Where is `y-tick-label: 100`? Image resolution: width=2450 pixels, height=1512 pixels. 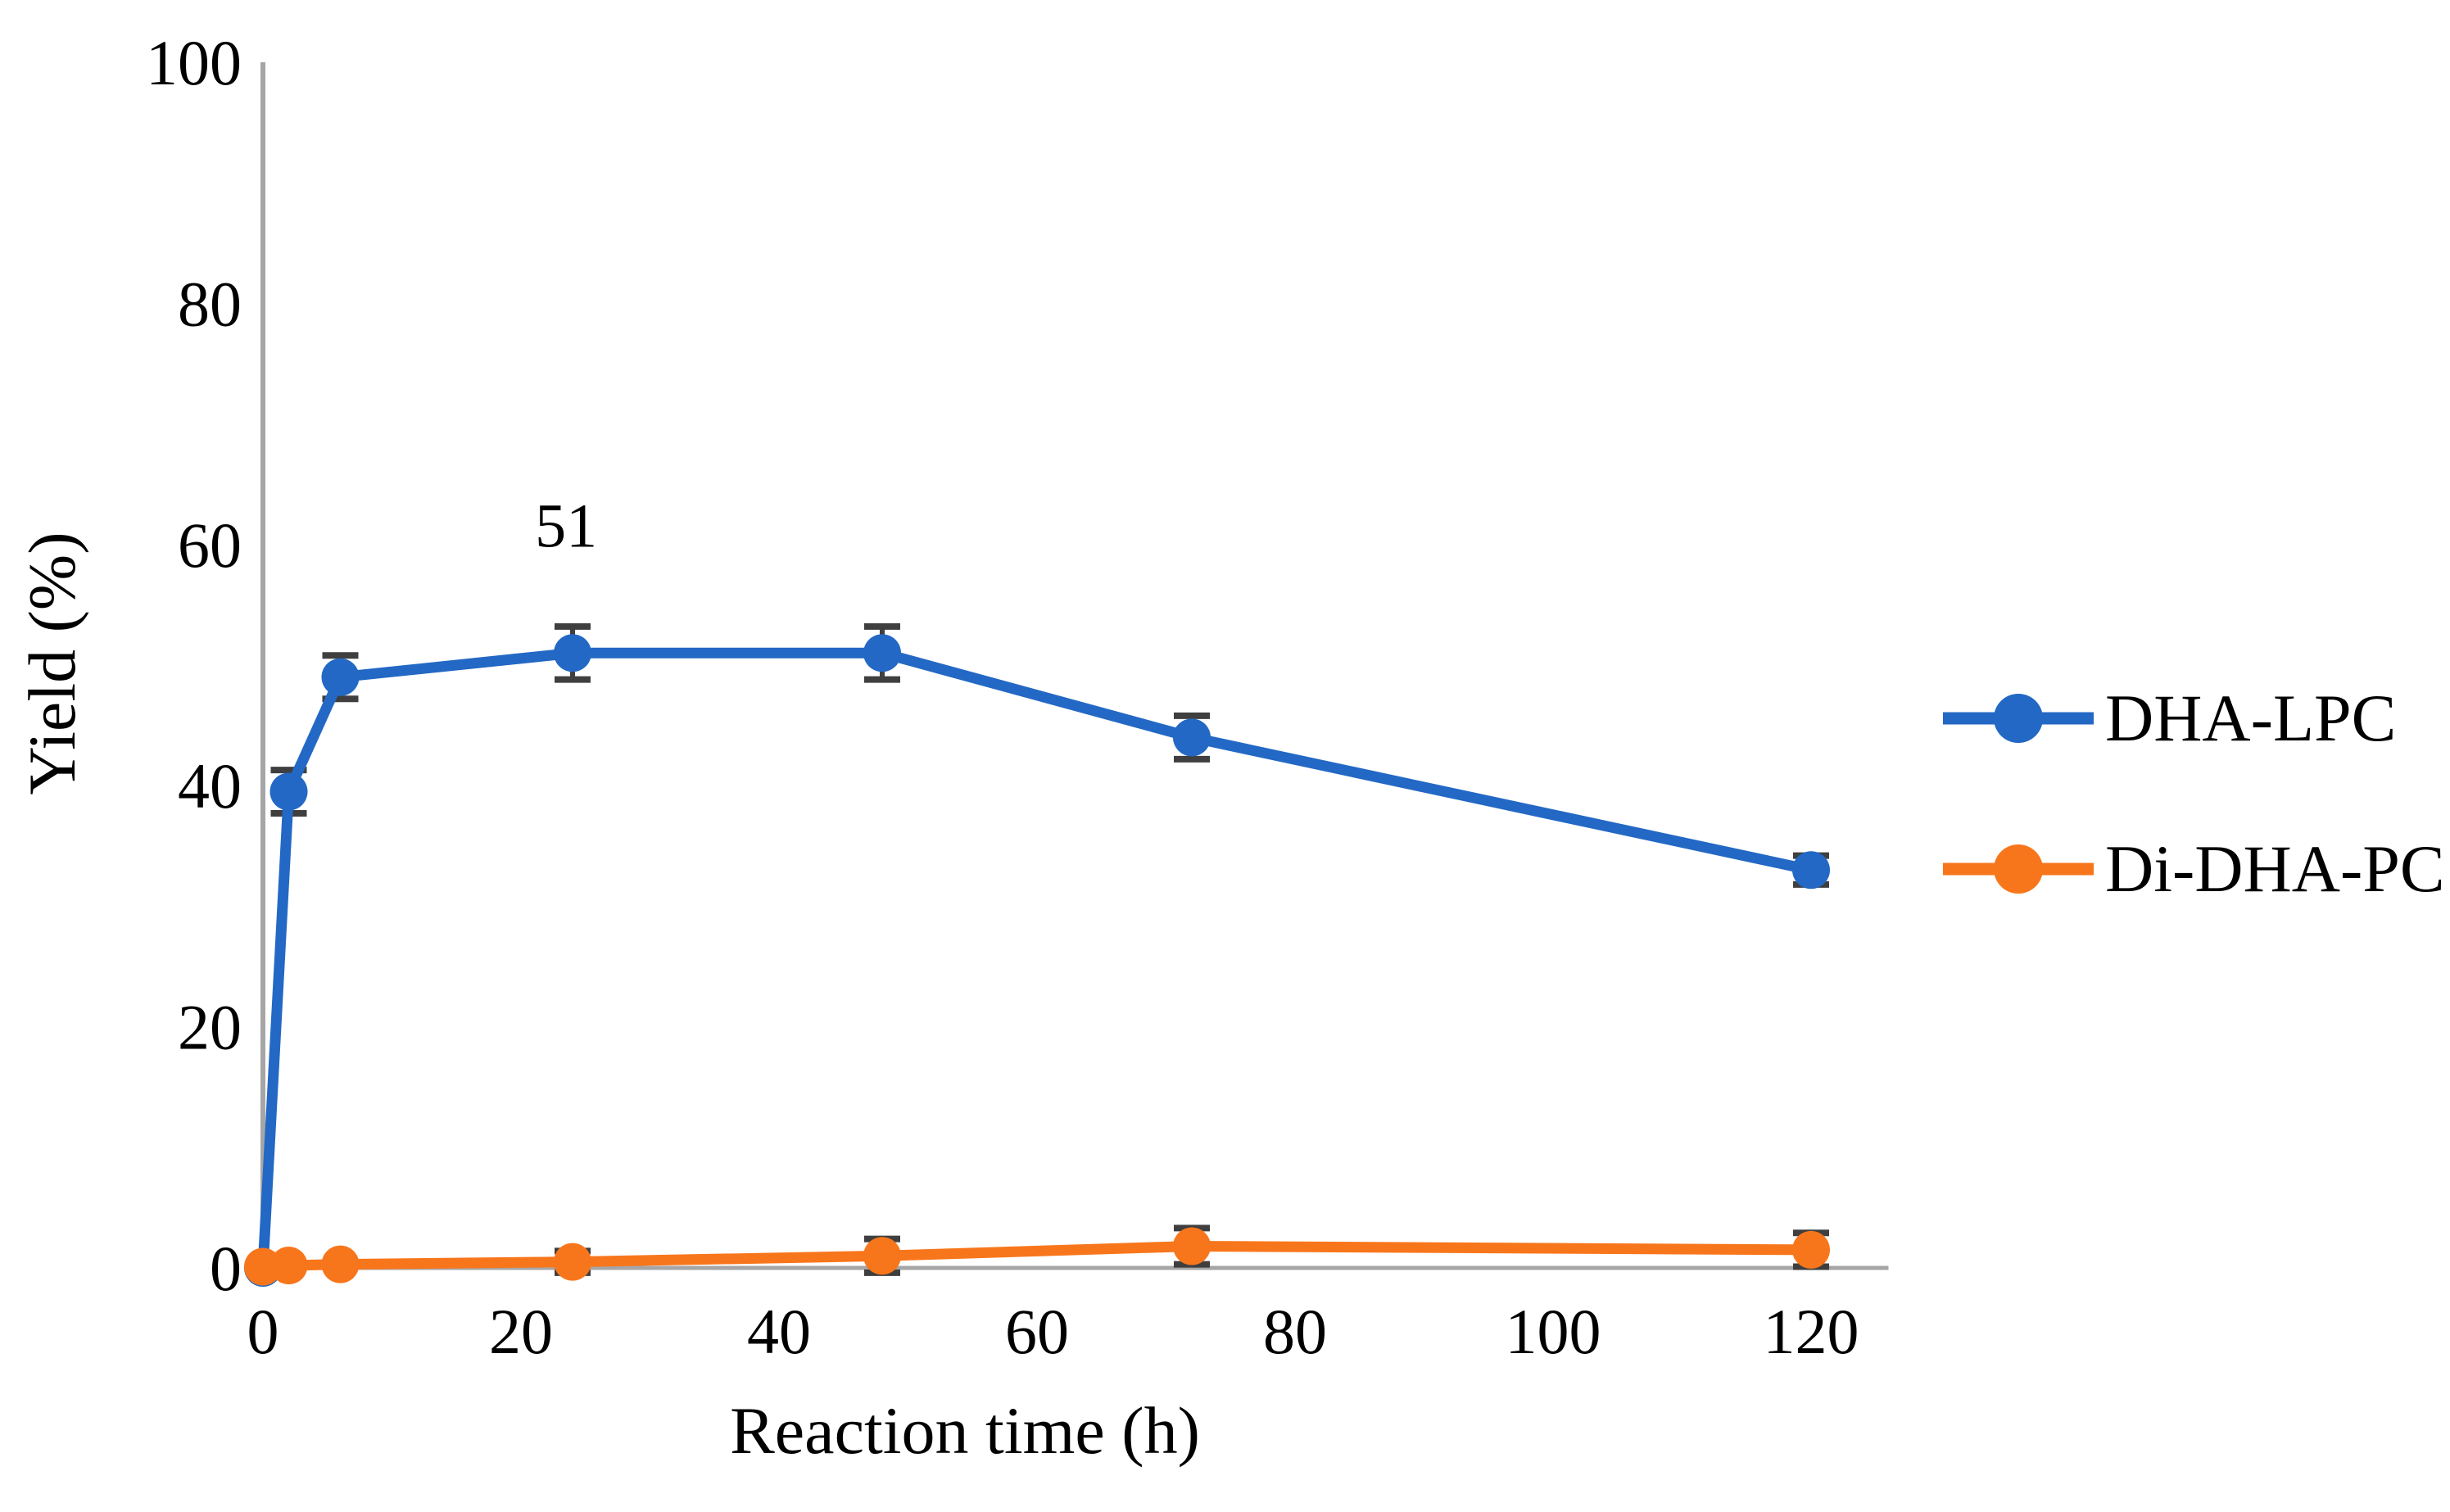 y-tick-label: 100 is located at coordinates (194, 63).